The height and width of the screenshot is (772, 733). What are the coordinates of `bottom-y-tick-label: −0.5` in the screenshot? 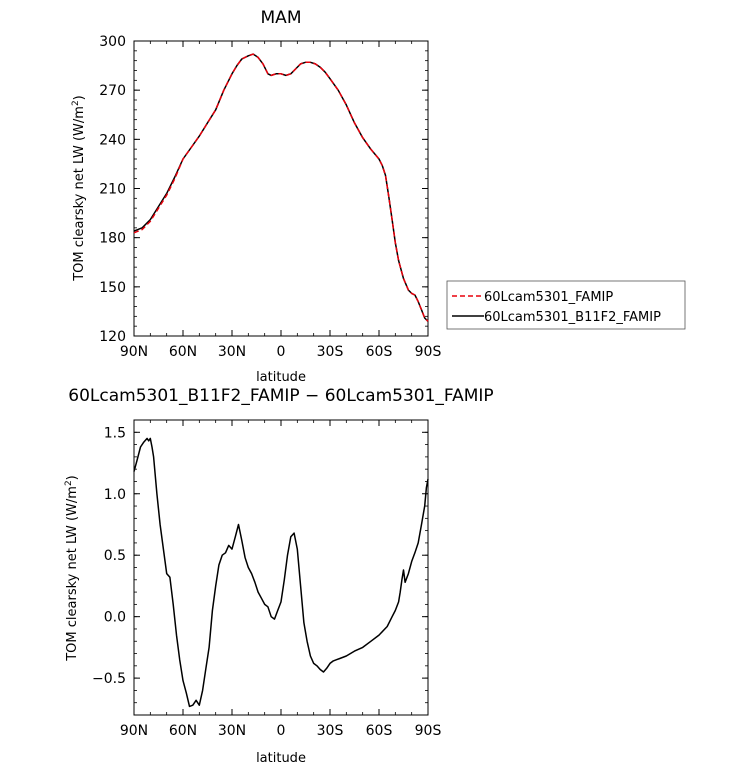 It's located at (109, 679).